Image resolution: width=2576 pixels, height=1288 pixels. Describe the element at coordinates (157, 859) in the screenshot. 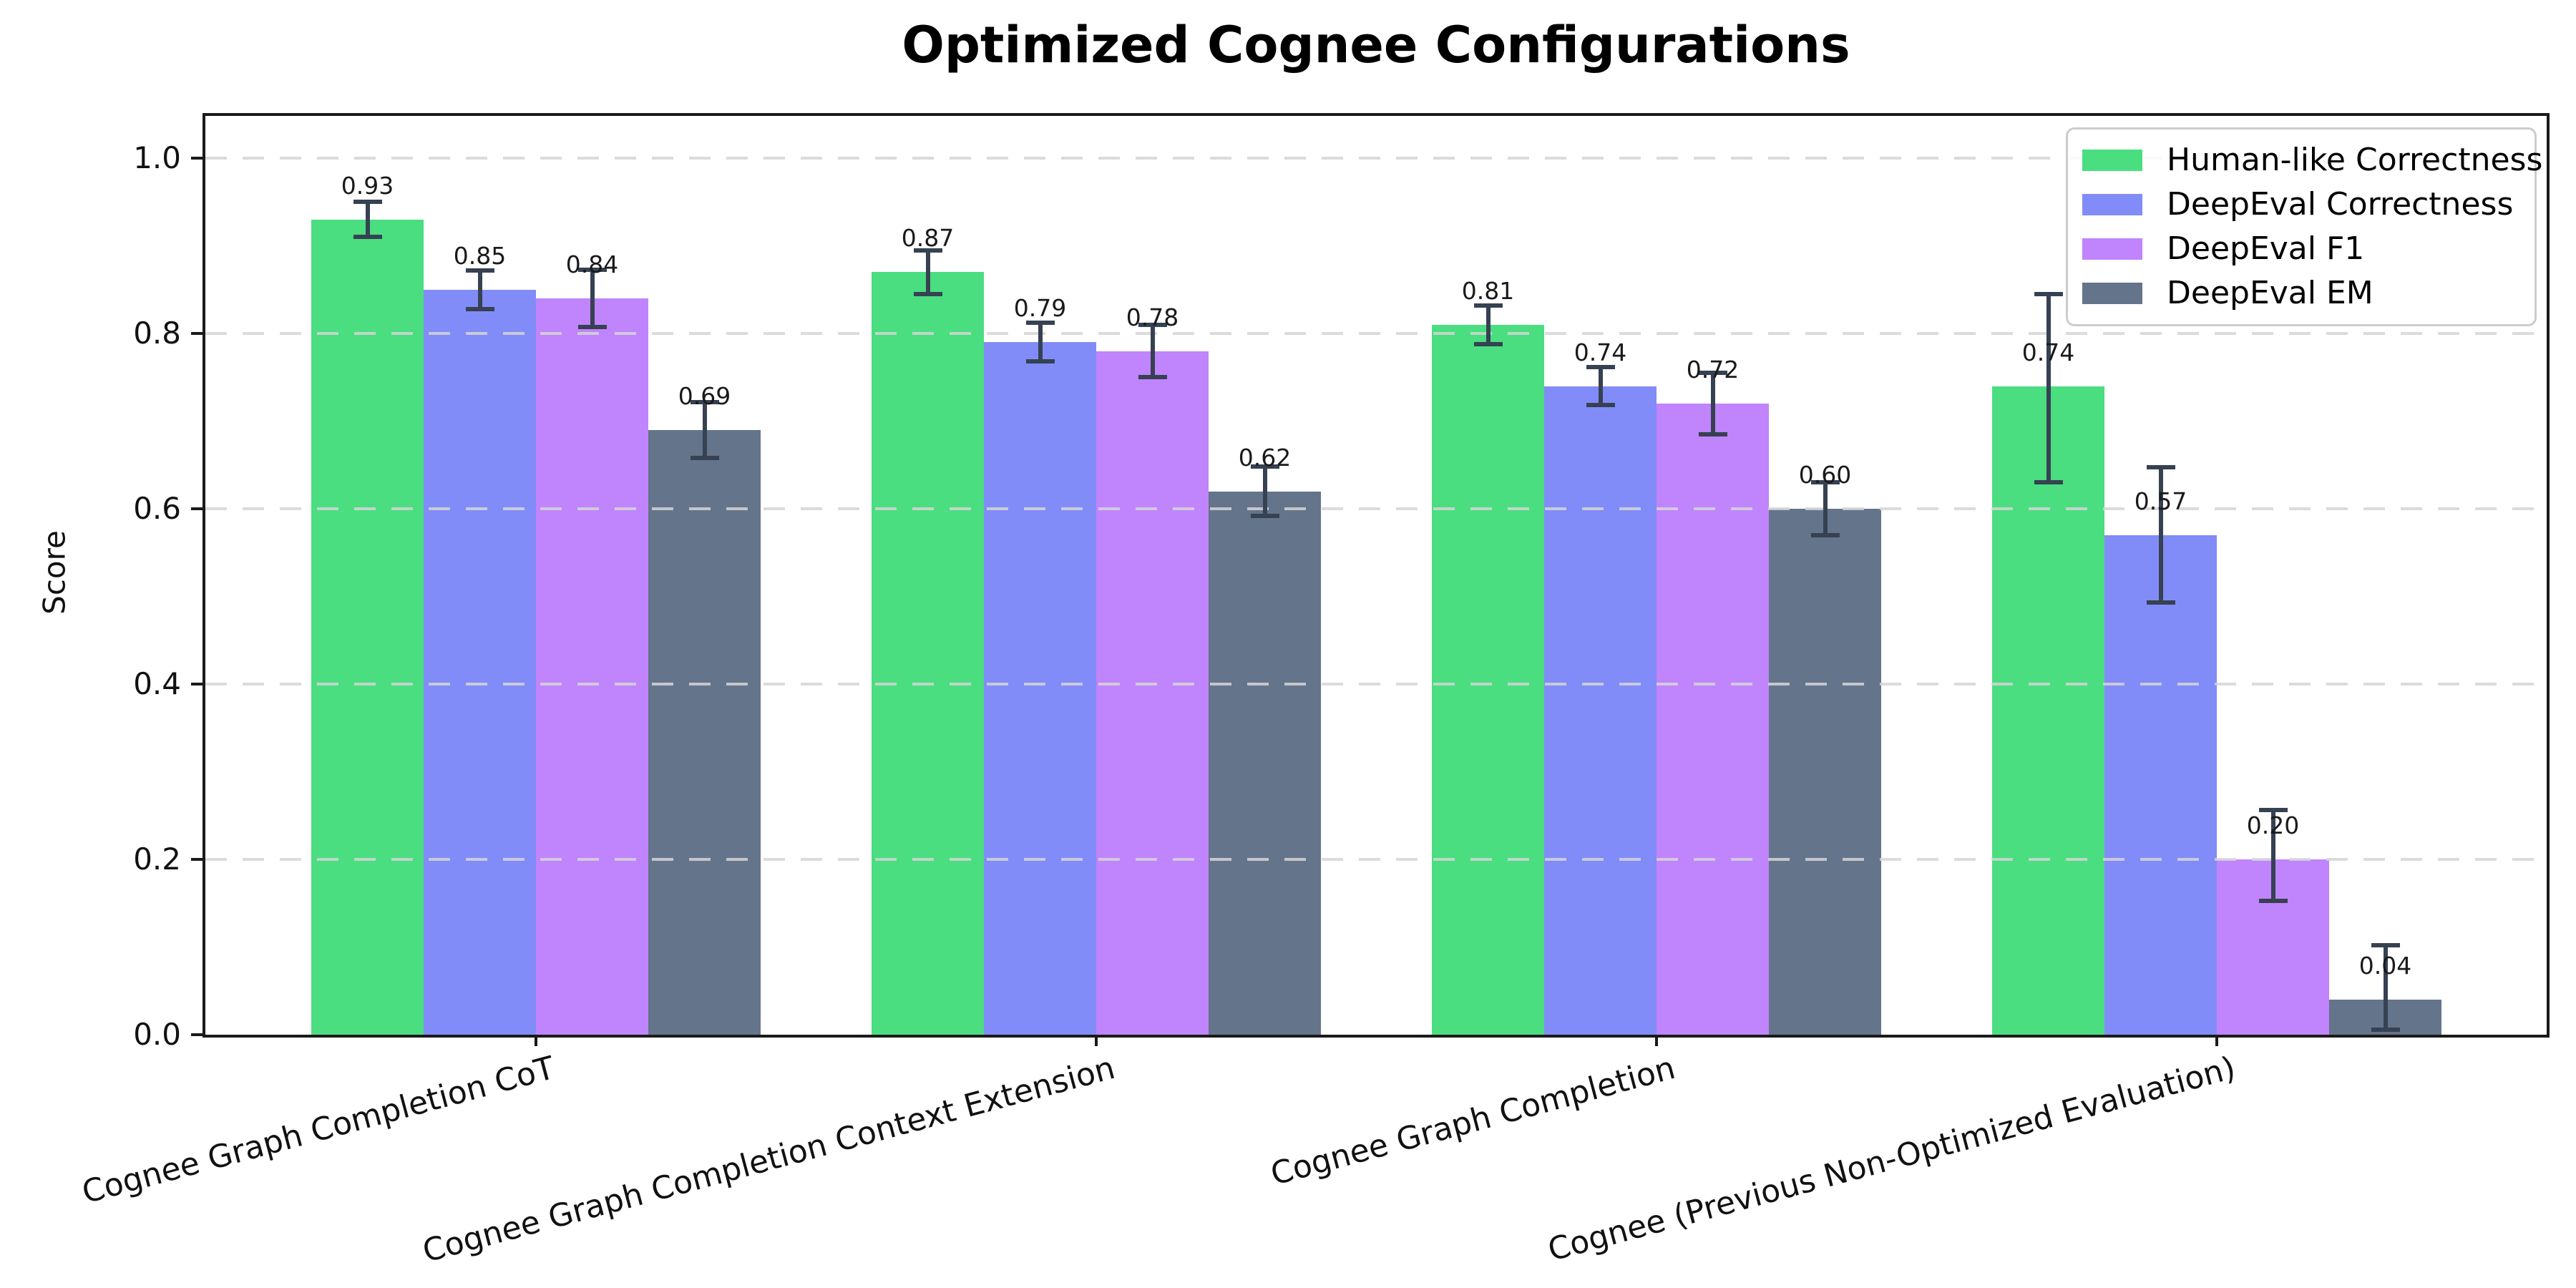

I see `y-tick-label: 0.2` at that location.